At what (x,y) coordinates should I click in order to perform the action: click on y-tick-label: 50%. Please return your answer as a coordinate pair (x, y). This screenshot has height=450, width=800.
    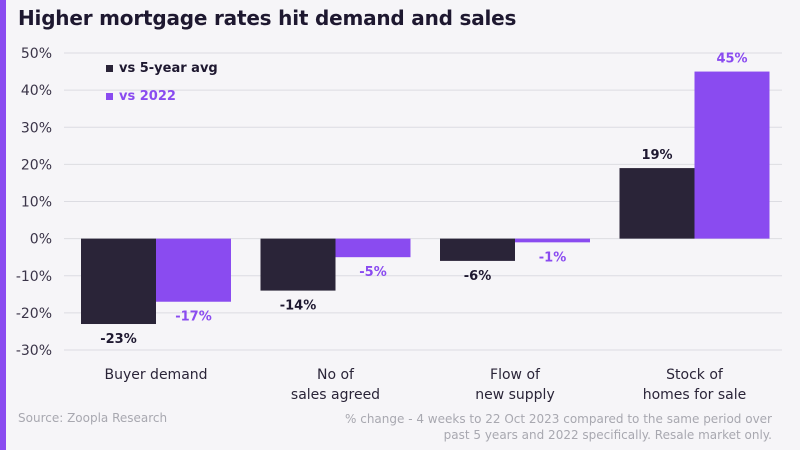
    Looking at the image, I should click on (36, 54).